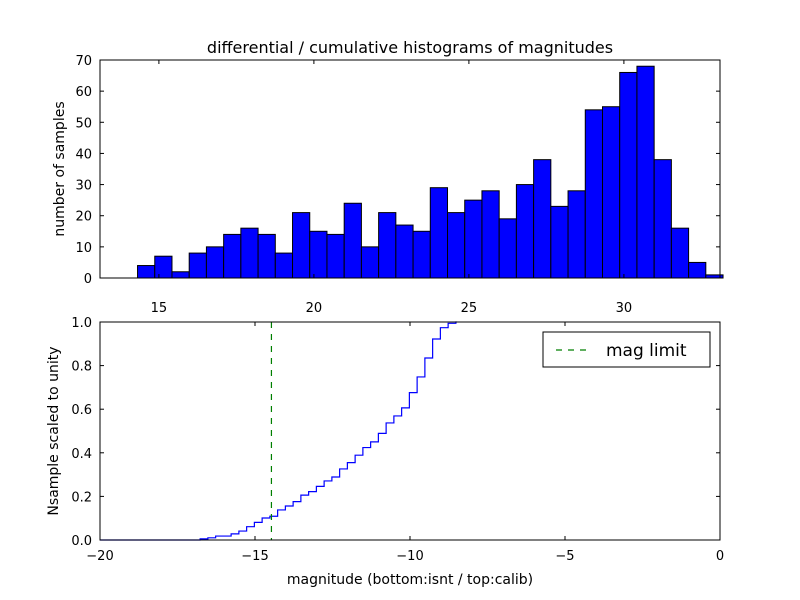 This screenshot has width=800, height=600. Describe the element at coordinates (99, 556) in the screenshot. I see `x-tick-label: −20` at that location.